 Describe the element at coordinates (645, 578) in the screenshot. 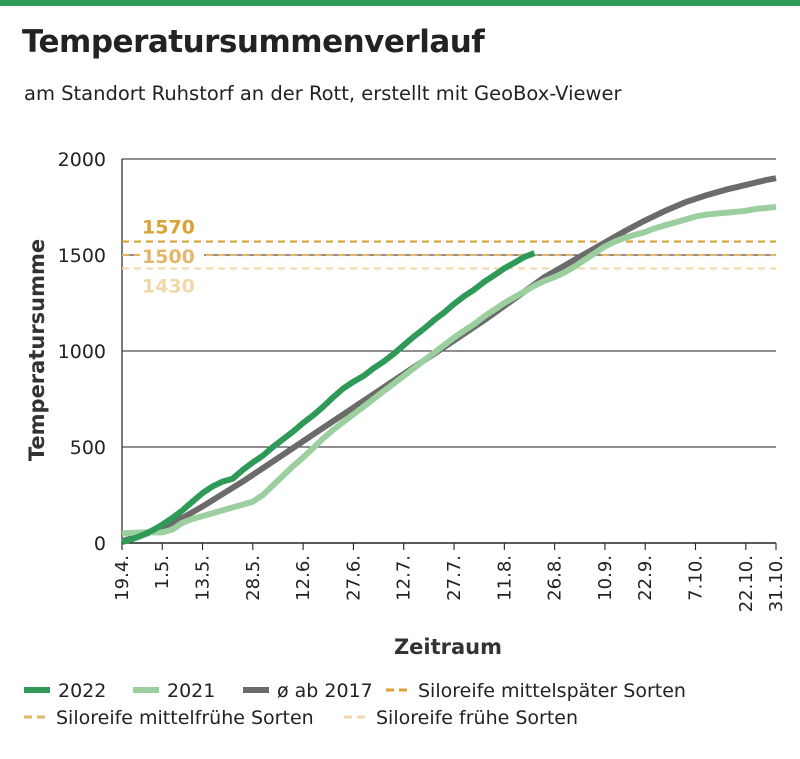

I see `x-tick-label: 22.9.` at that location.